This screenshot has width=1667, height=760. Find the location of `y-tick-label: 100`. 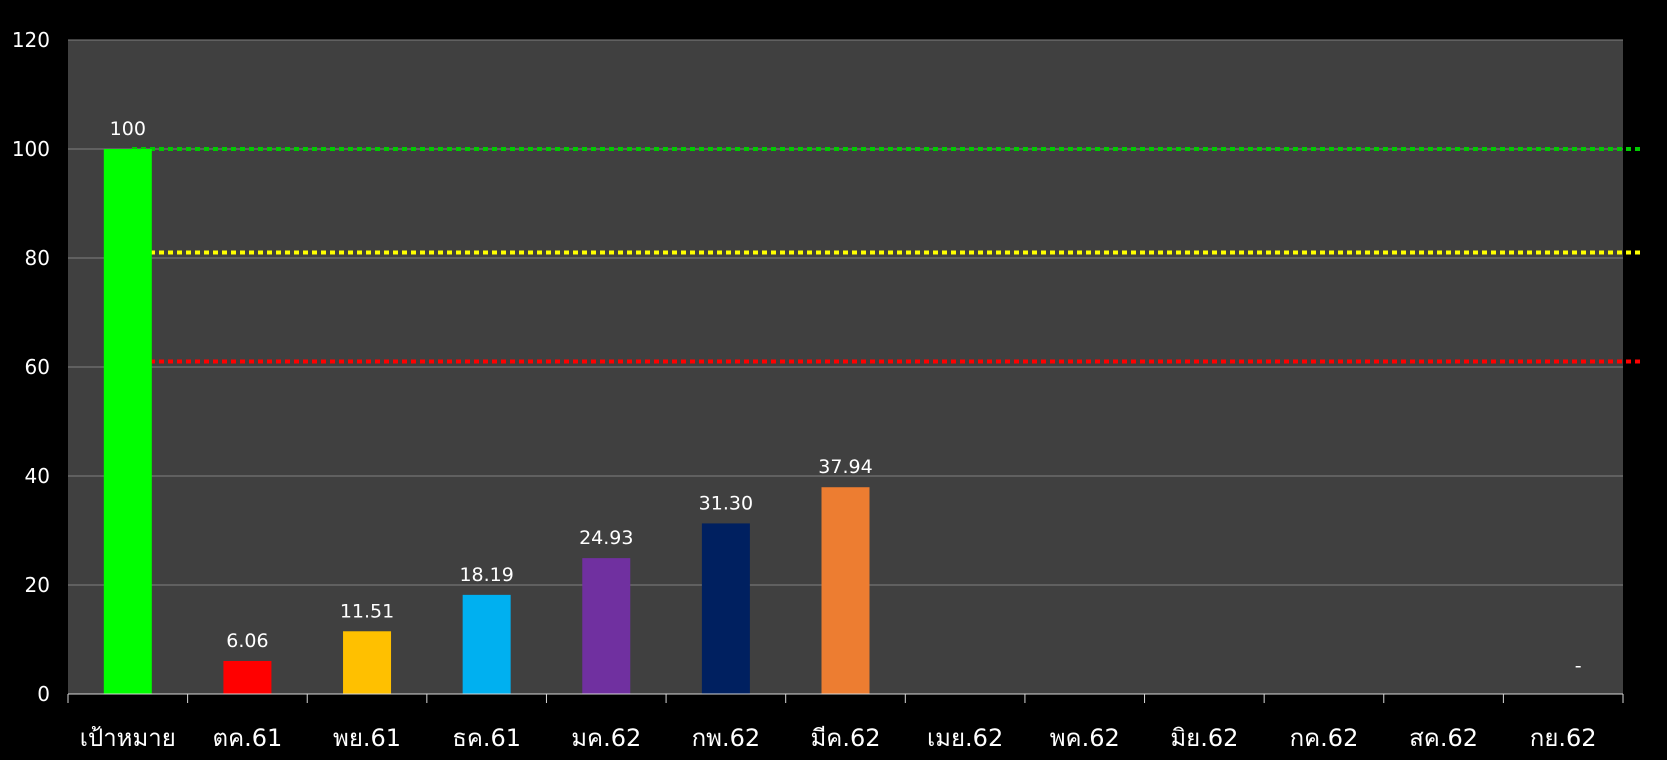

y-tick-label: 100 is located at coordinates (31, 149).